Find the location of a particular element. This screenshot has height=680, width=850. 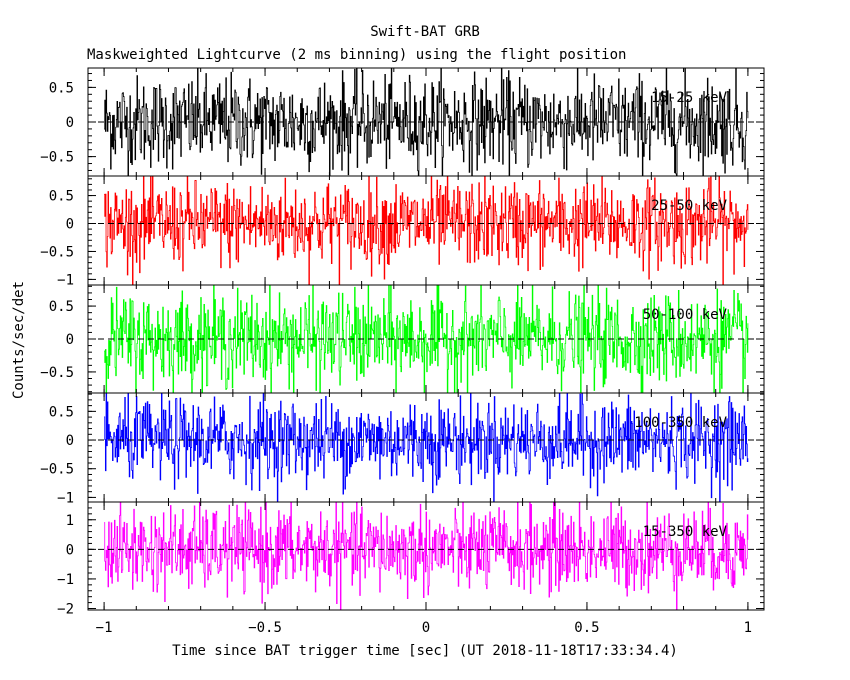

y-tick-label-1-2: 0 is located at coordinates (70, 225).